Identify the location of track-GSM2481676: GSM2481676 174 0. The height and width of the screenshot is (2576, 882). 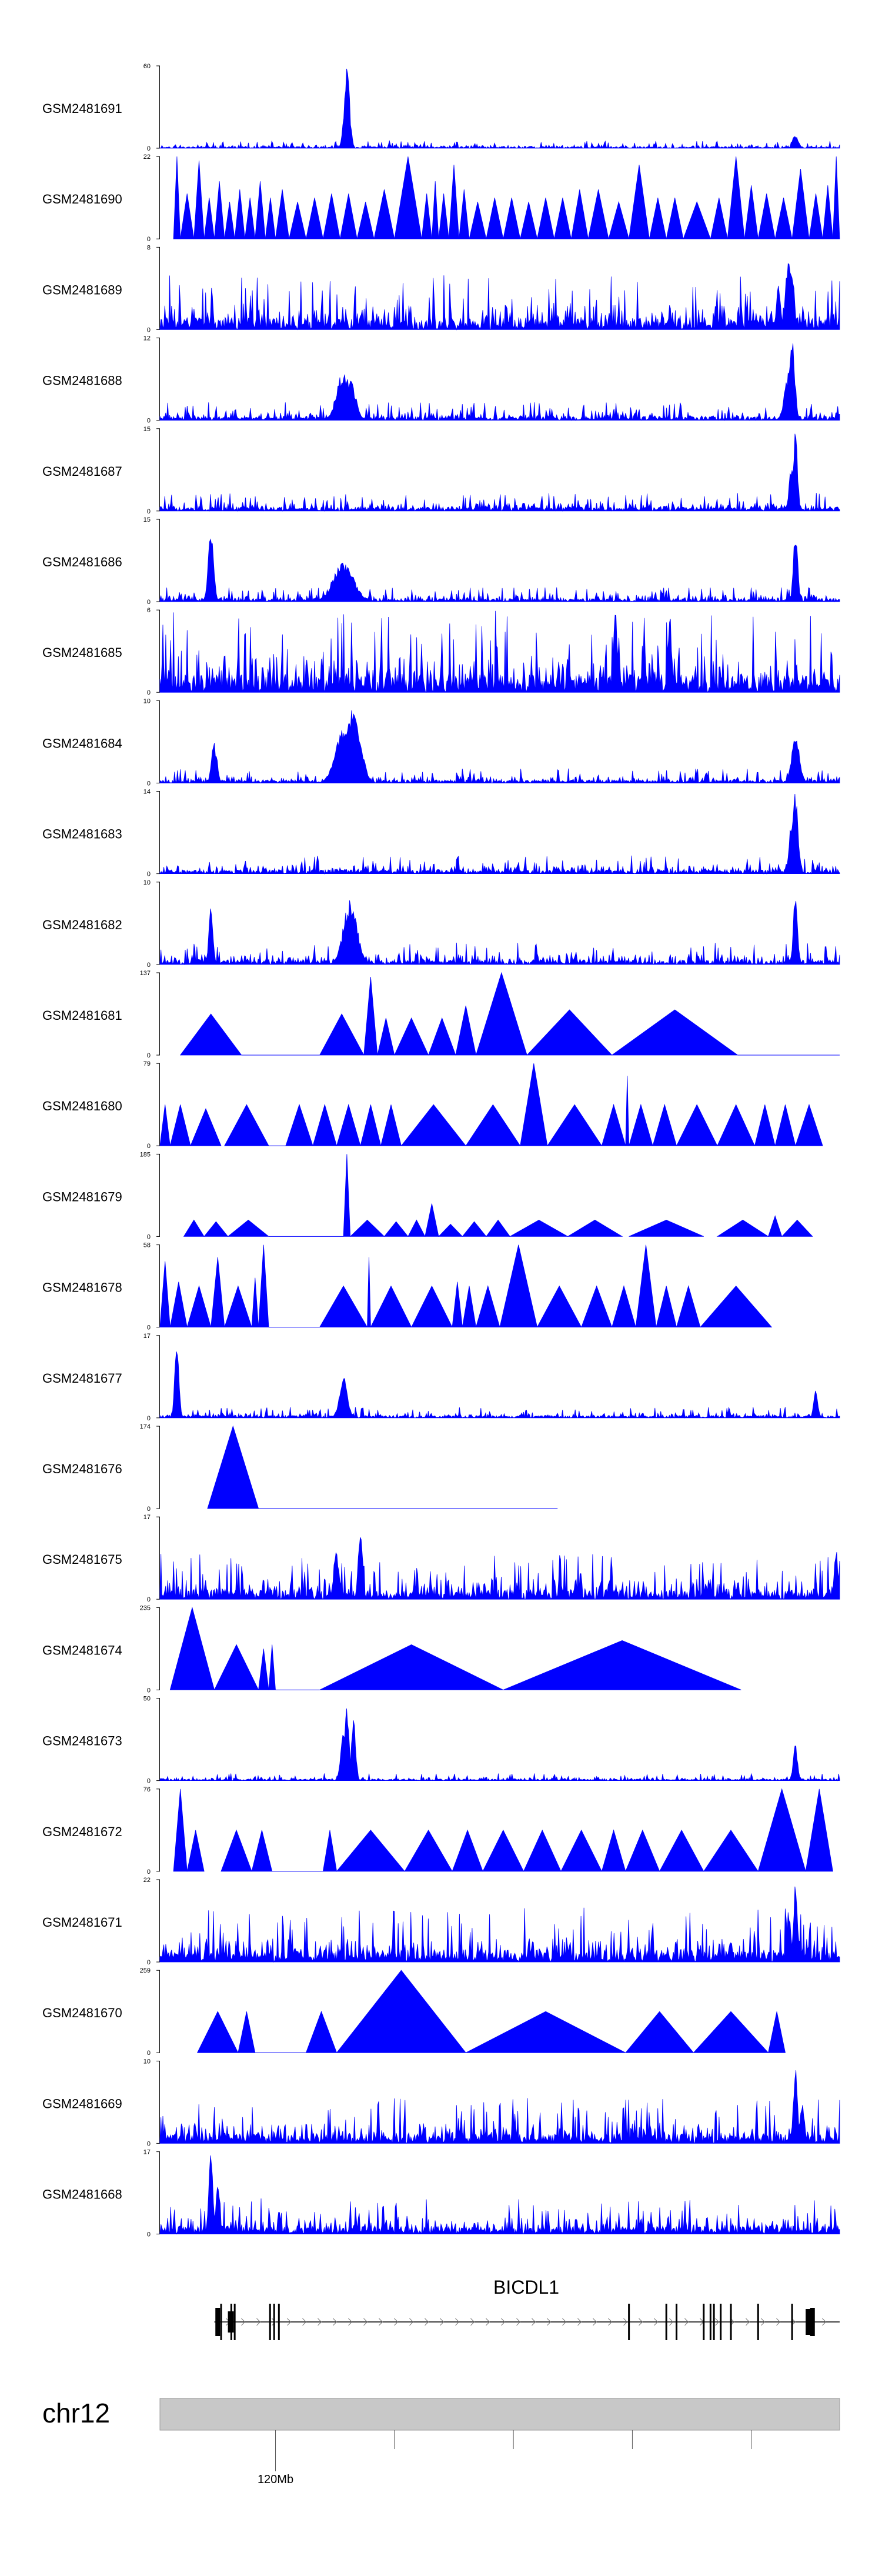
(300, 1468).